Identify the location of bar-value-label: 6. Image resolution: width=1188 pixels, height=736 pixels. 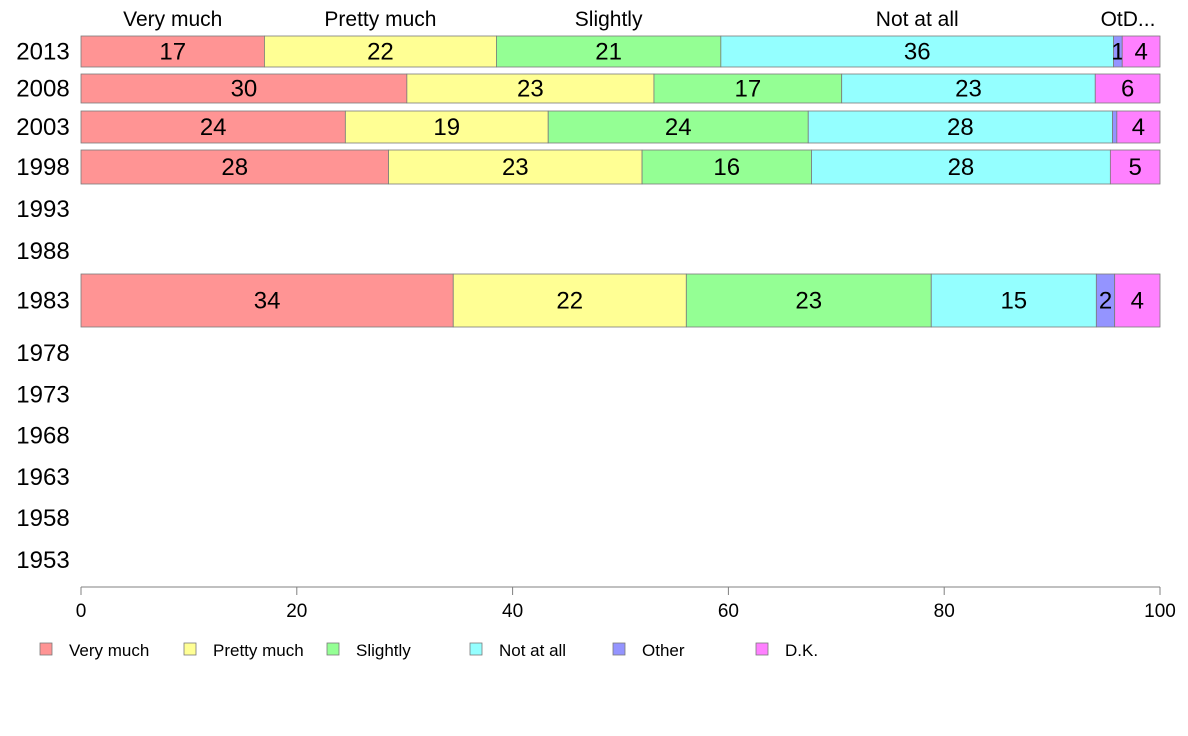
(1127, 89).